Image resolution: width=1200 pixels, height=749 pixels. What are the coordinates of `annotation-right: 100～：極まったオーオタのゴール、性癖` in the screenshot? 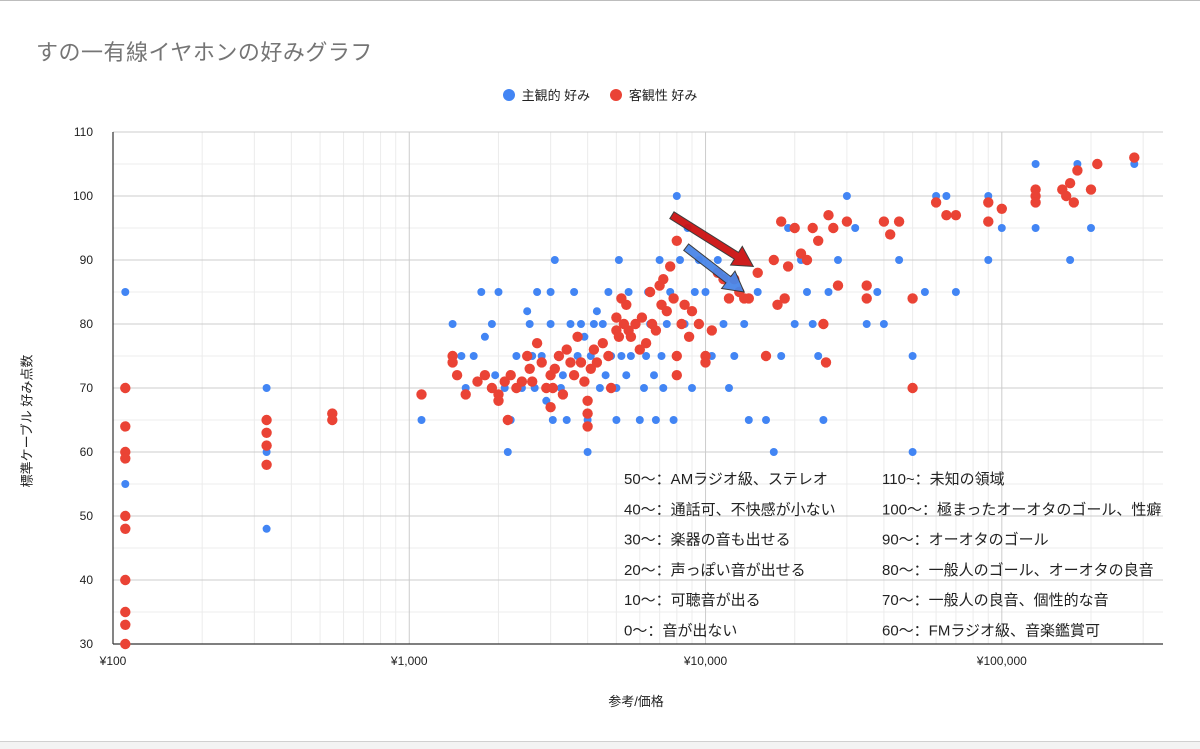 It's located at (1021, 509).